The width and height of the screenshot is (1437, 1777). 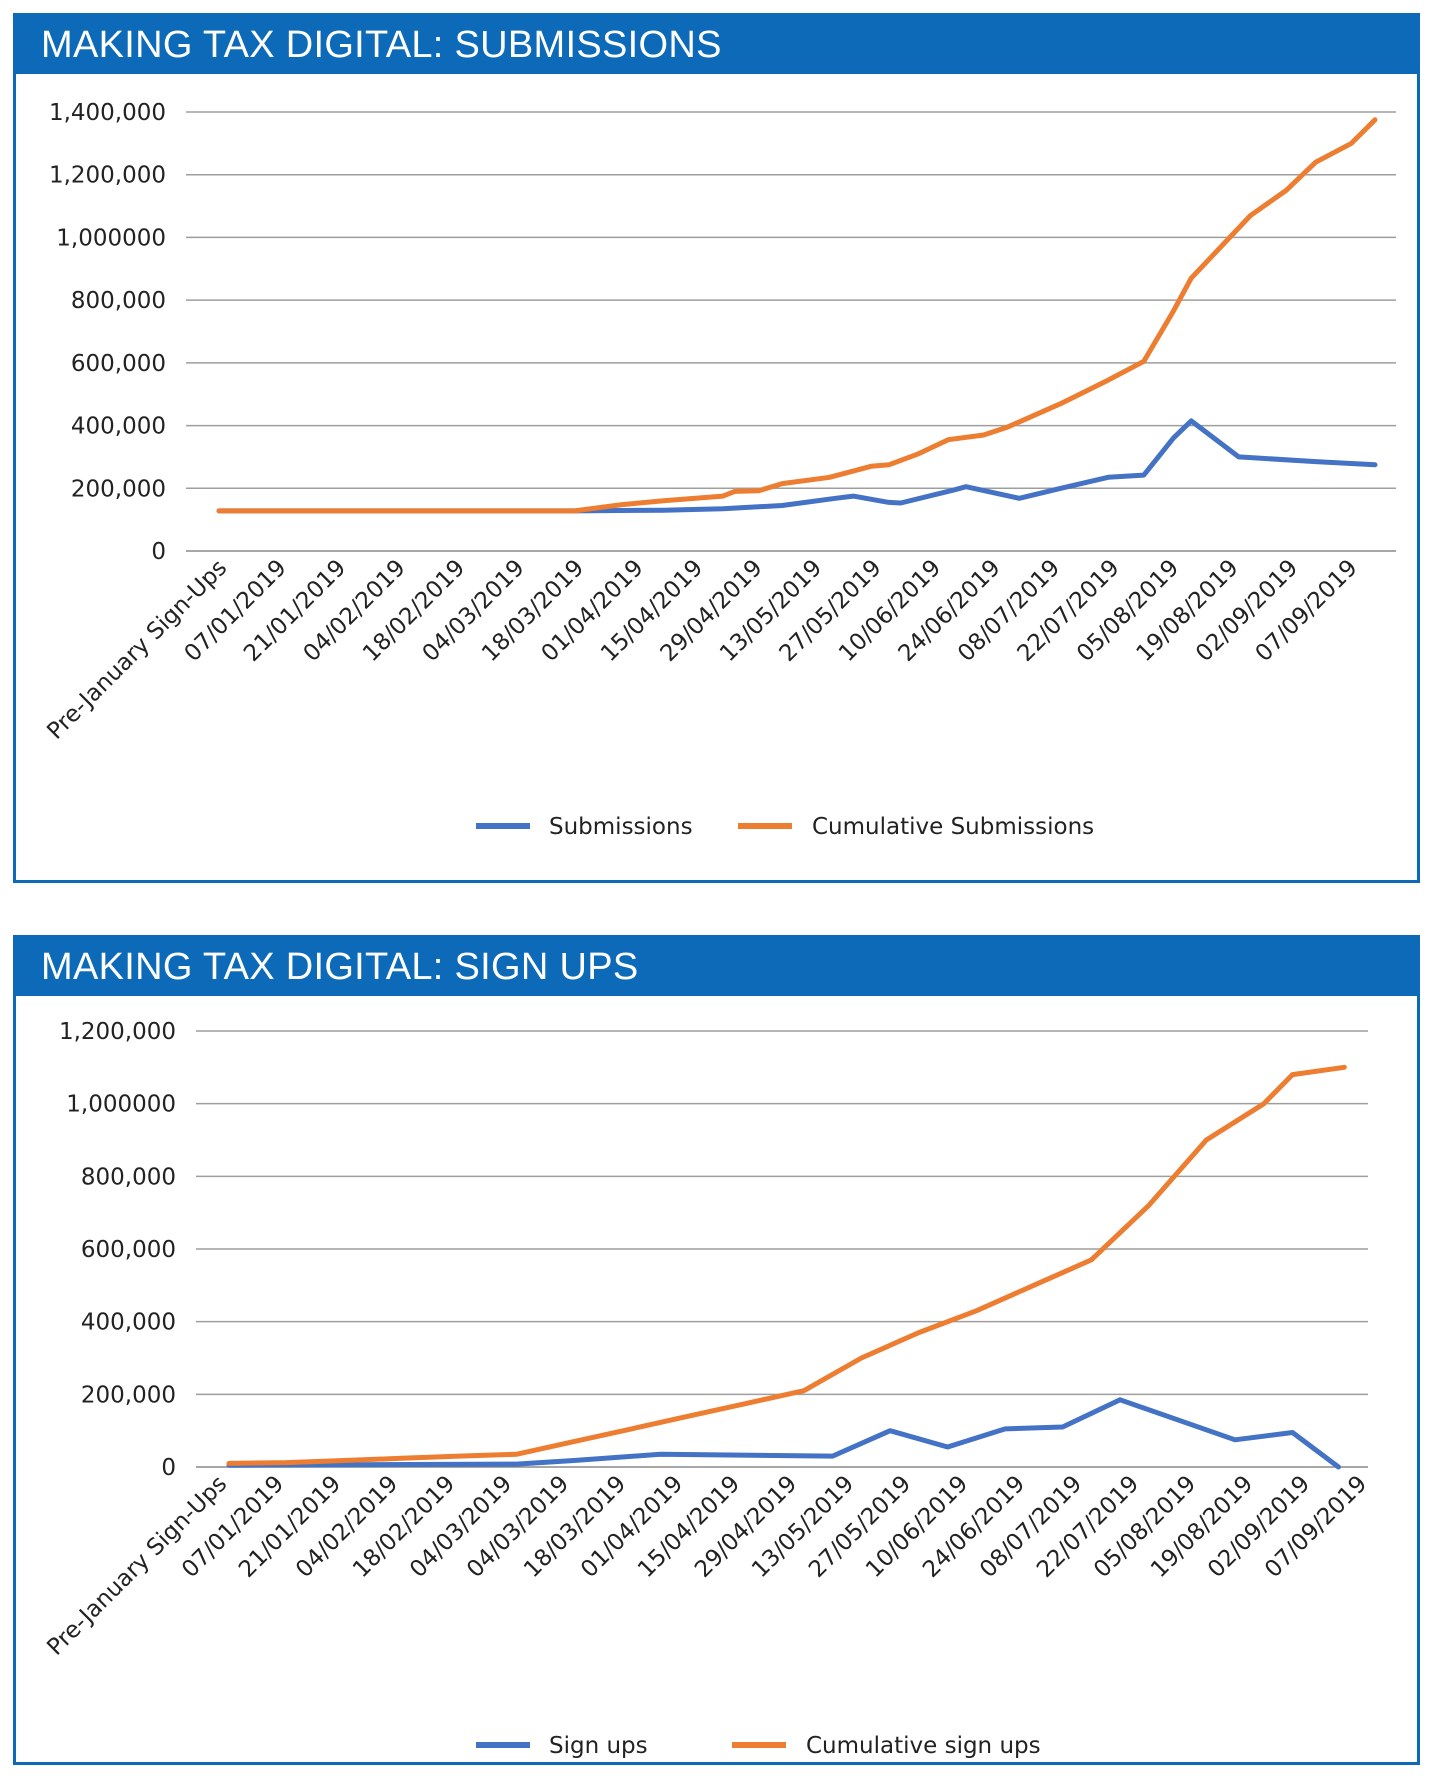 I want to click on legend-label: Cumulative sign ups, so click(x=923, y=1746).